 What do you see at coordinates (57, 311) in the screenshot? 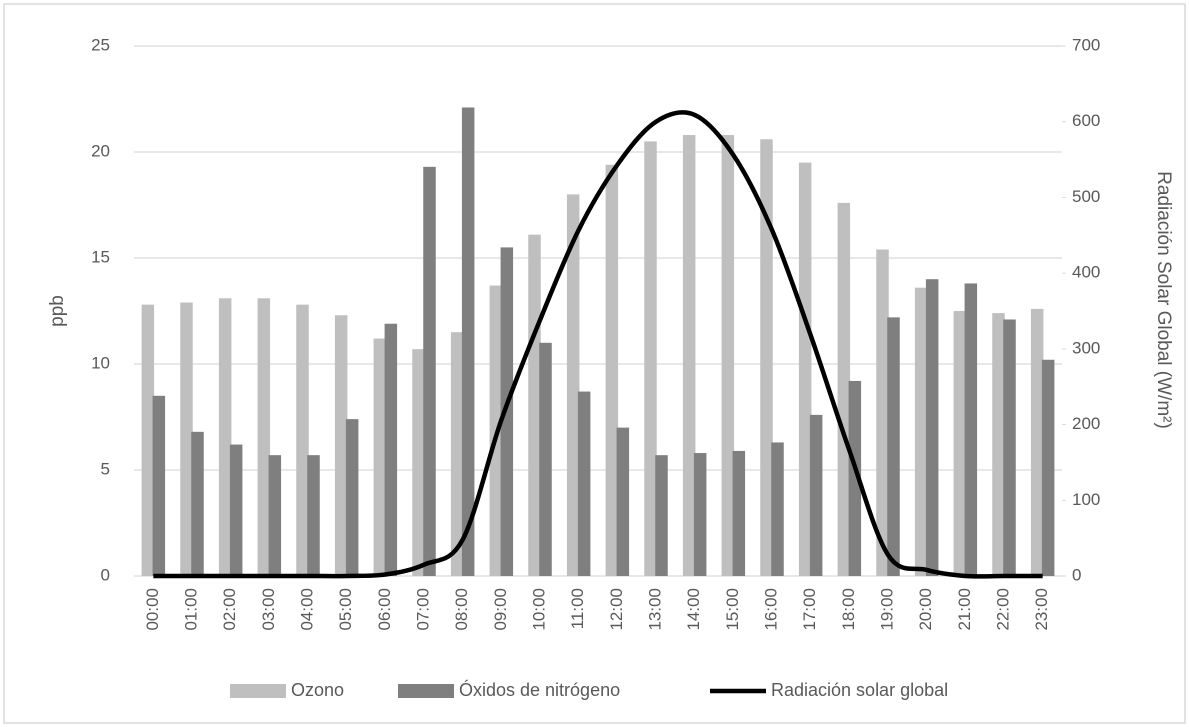
I see `y-axis-label: ppb` at bounding box center [57, 311].